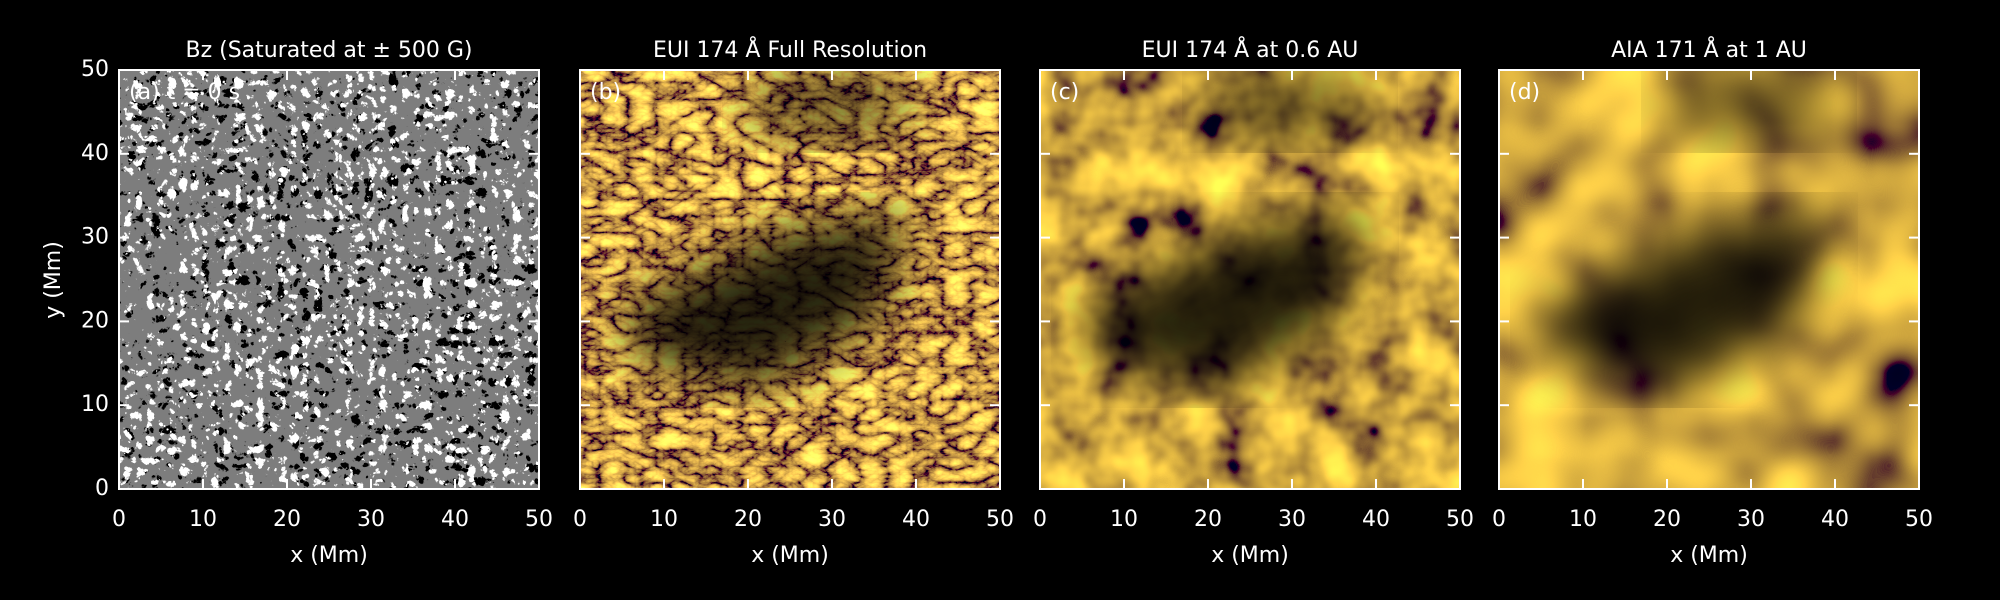  Describe the element at coordinates (95, 153) in the screenshot. I see `y-tick-label: 40` at that location.